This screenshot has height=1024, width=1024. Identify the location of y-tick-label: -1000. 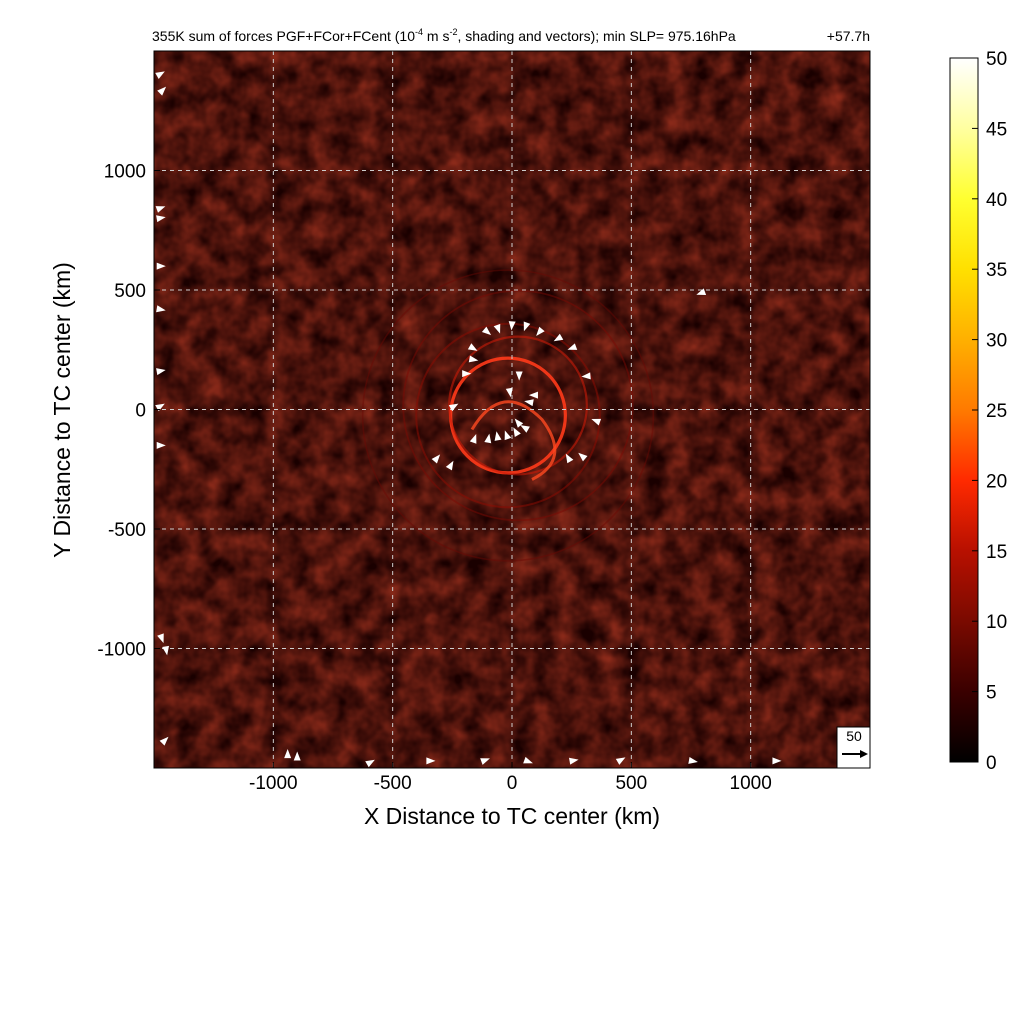
(121, 650).